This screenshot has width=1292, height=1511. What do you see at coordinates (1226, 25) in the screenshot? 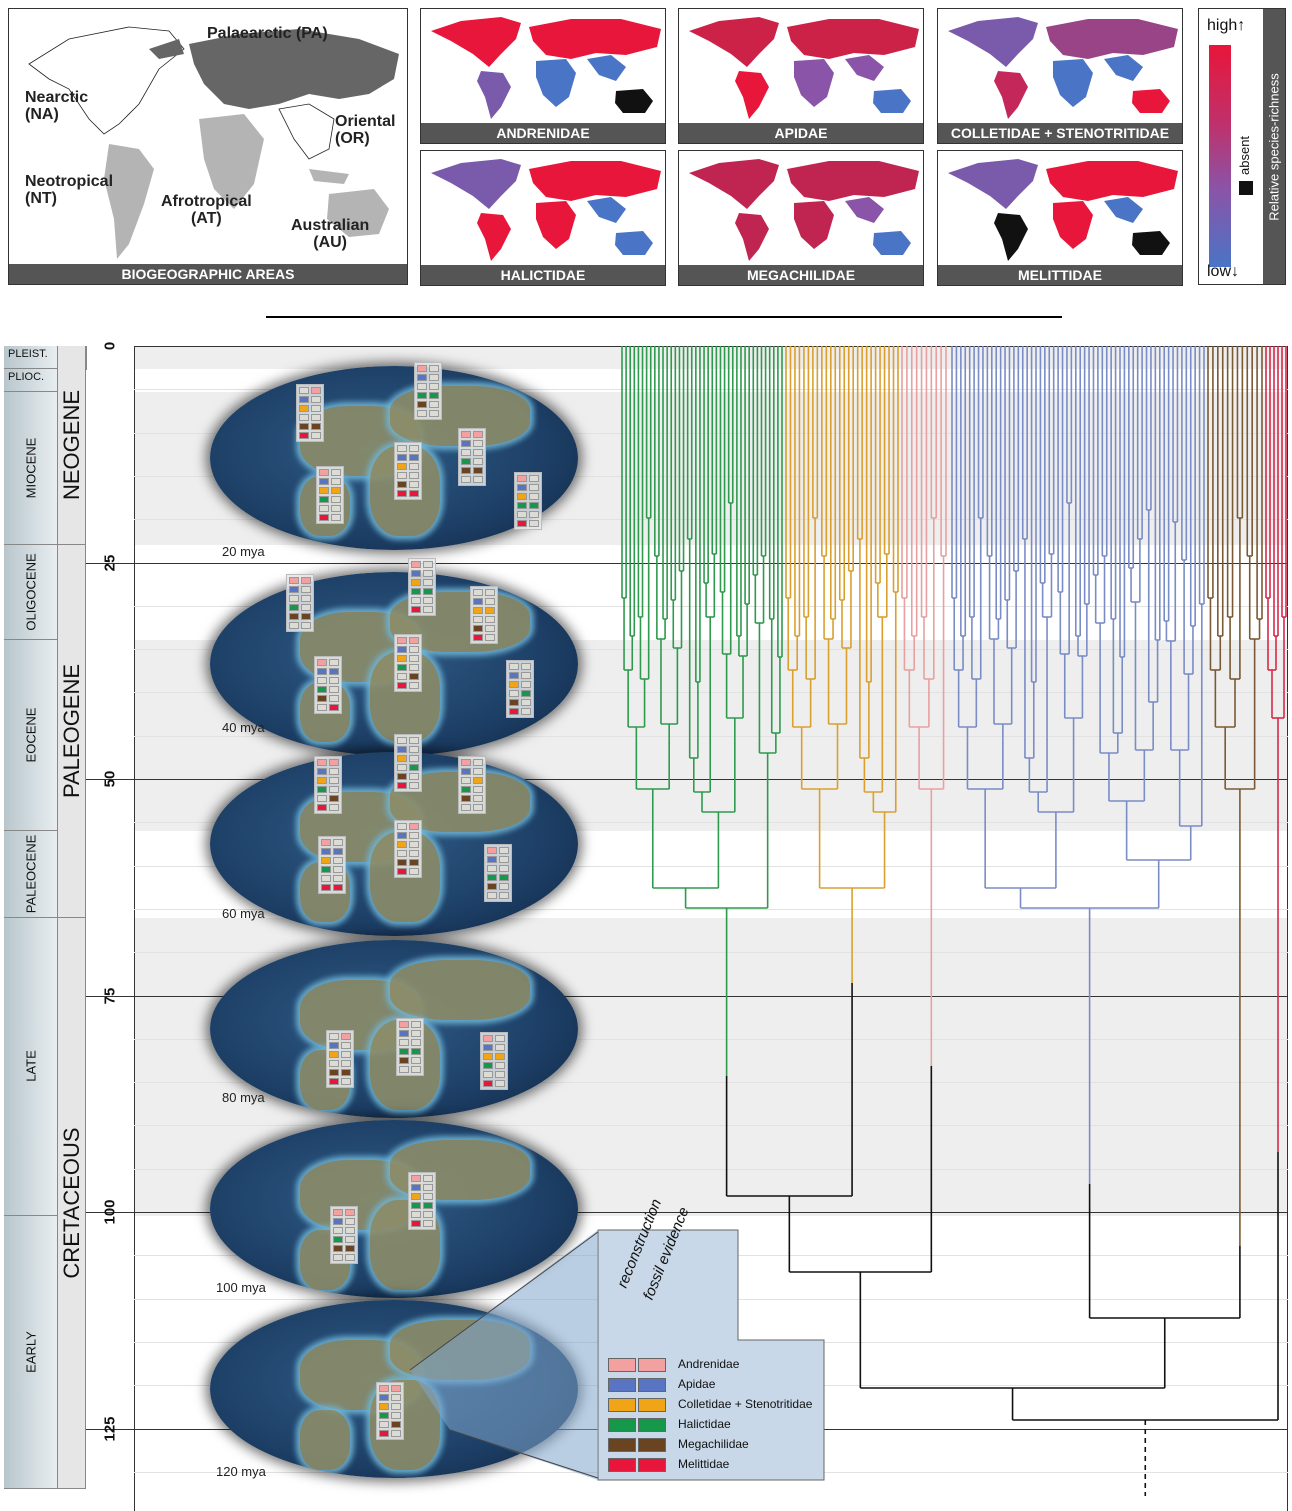
I see `legend-high-label: high↑` at bounding box center [1226, 25].